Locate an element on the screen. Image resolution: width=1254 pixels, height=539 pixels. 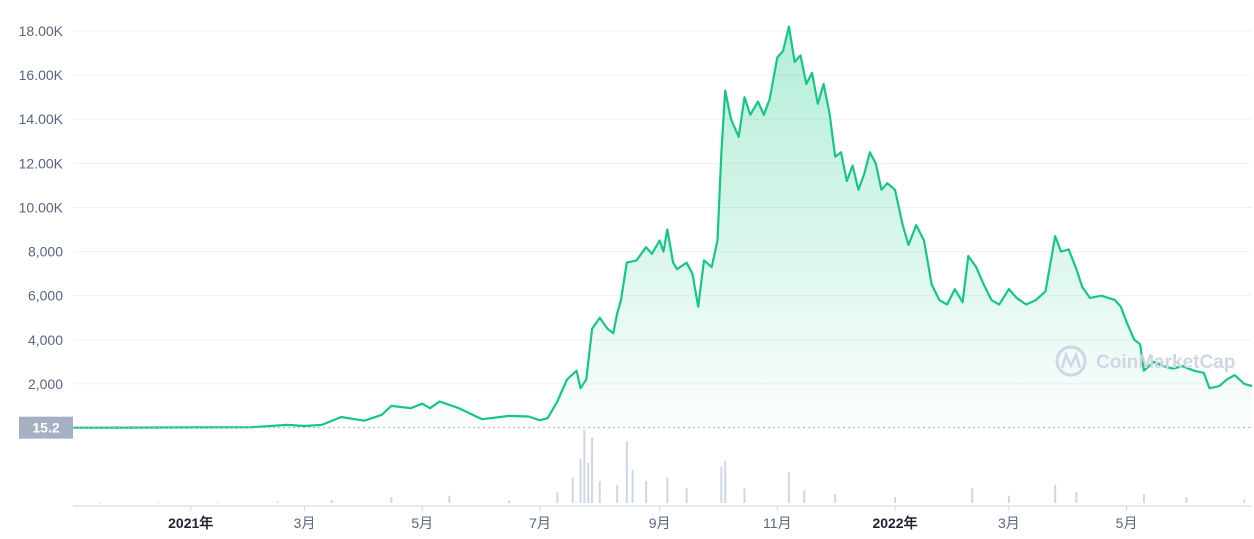
volume-bars is located at coordinates (672, 467).